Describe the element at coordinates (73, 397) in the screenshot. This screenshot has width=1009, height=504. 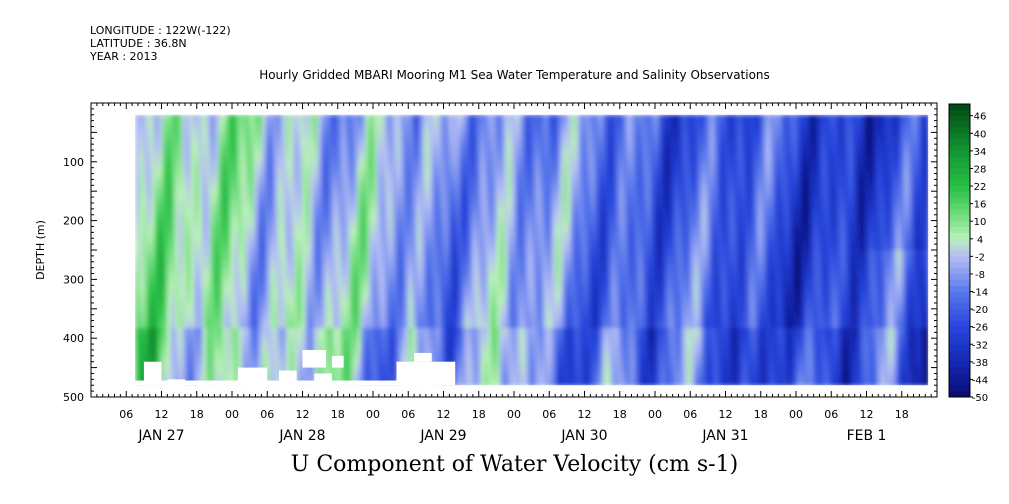
I see `y-tick-label: 500` at that location.